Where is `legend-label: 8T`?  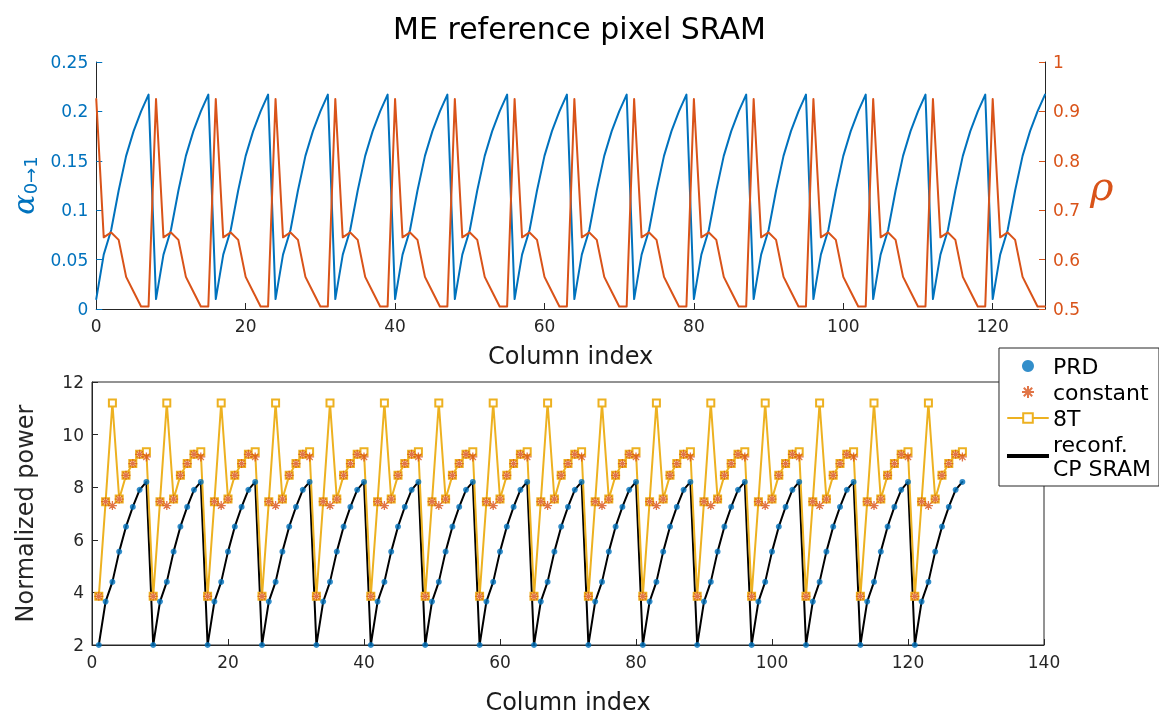 legend-label: 8T is located at coordinates (1066, 418).